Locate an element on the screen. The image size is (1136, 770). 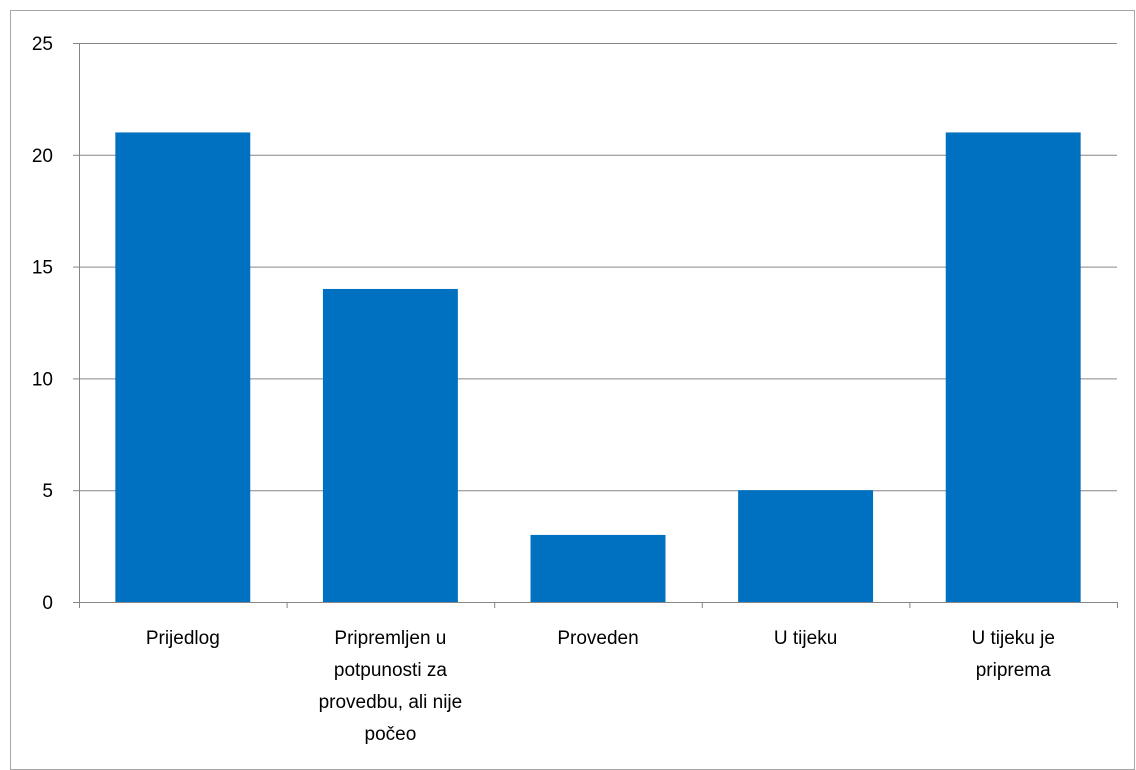
x-category-label: Prijedlog is located at coordinates (183, 638).